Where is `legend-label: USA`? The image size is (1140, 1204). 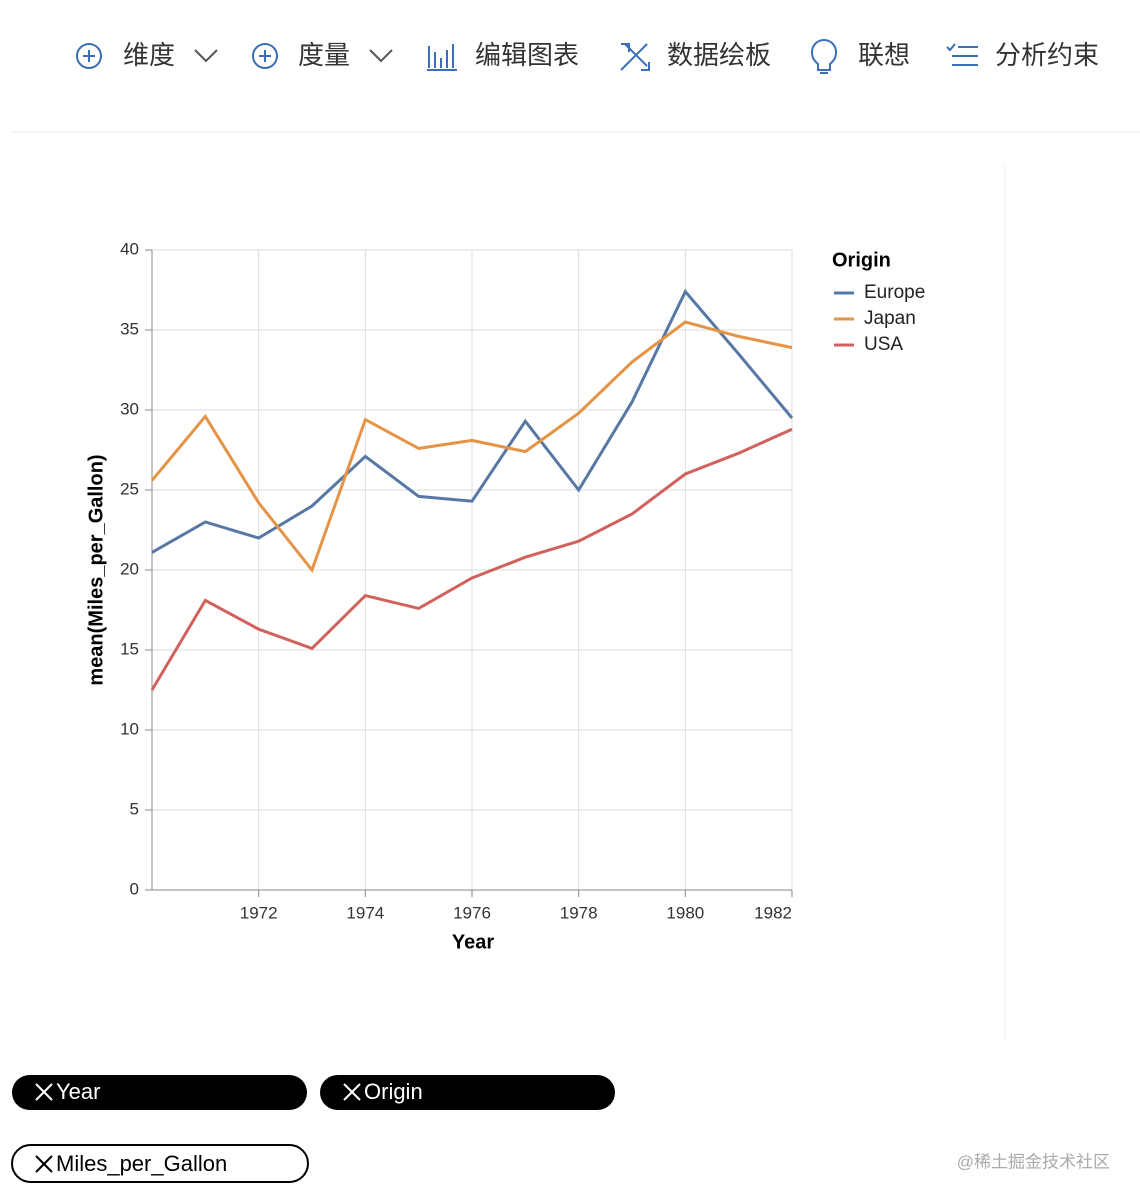
legend-label: USA is located at coordinates (883, 344).